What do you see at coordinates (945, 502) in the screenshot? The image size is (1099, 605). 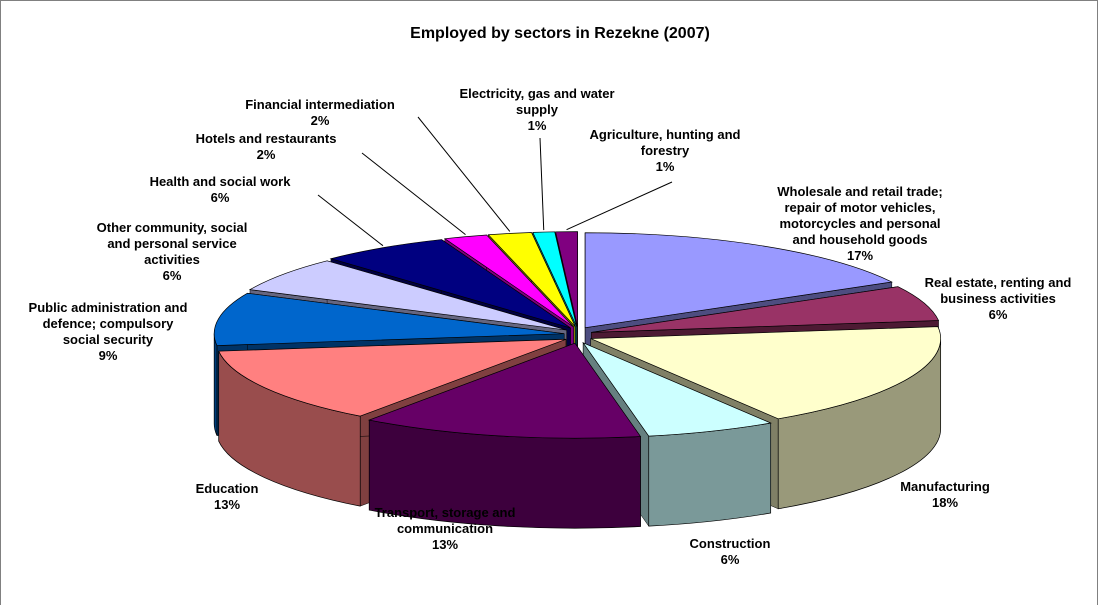 I see `value-label: 18%` at bounding box center [945, 502].